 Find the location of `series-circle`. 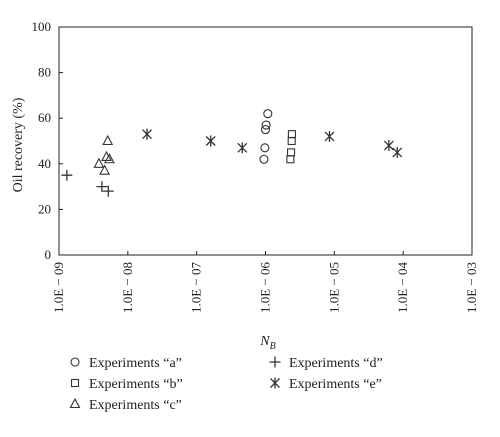

series-circle is located at coordinates (266, 136).